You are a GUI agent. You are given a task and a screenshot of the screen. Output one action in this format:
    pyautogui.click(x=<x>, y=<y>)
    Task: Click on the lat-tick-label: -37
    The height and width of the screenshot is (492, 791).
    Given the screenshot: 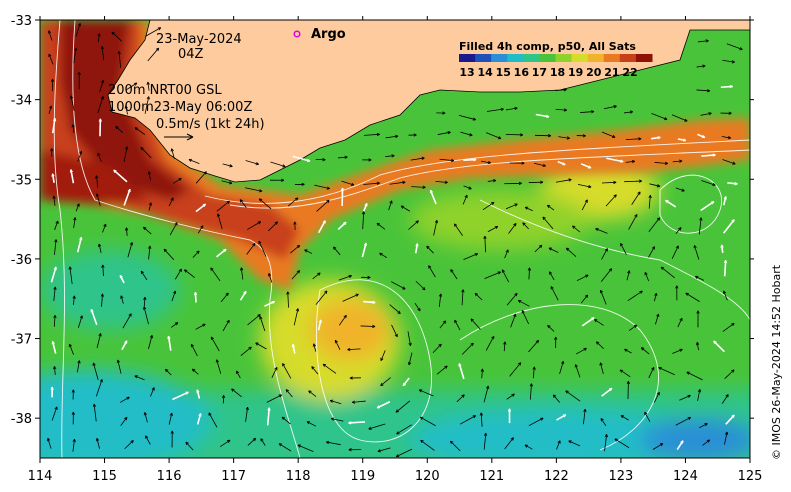 What is the action you would take?
    pyautogui.click(x=21, y=340)
    